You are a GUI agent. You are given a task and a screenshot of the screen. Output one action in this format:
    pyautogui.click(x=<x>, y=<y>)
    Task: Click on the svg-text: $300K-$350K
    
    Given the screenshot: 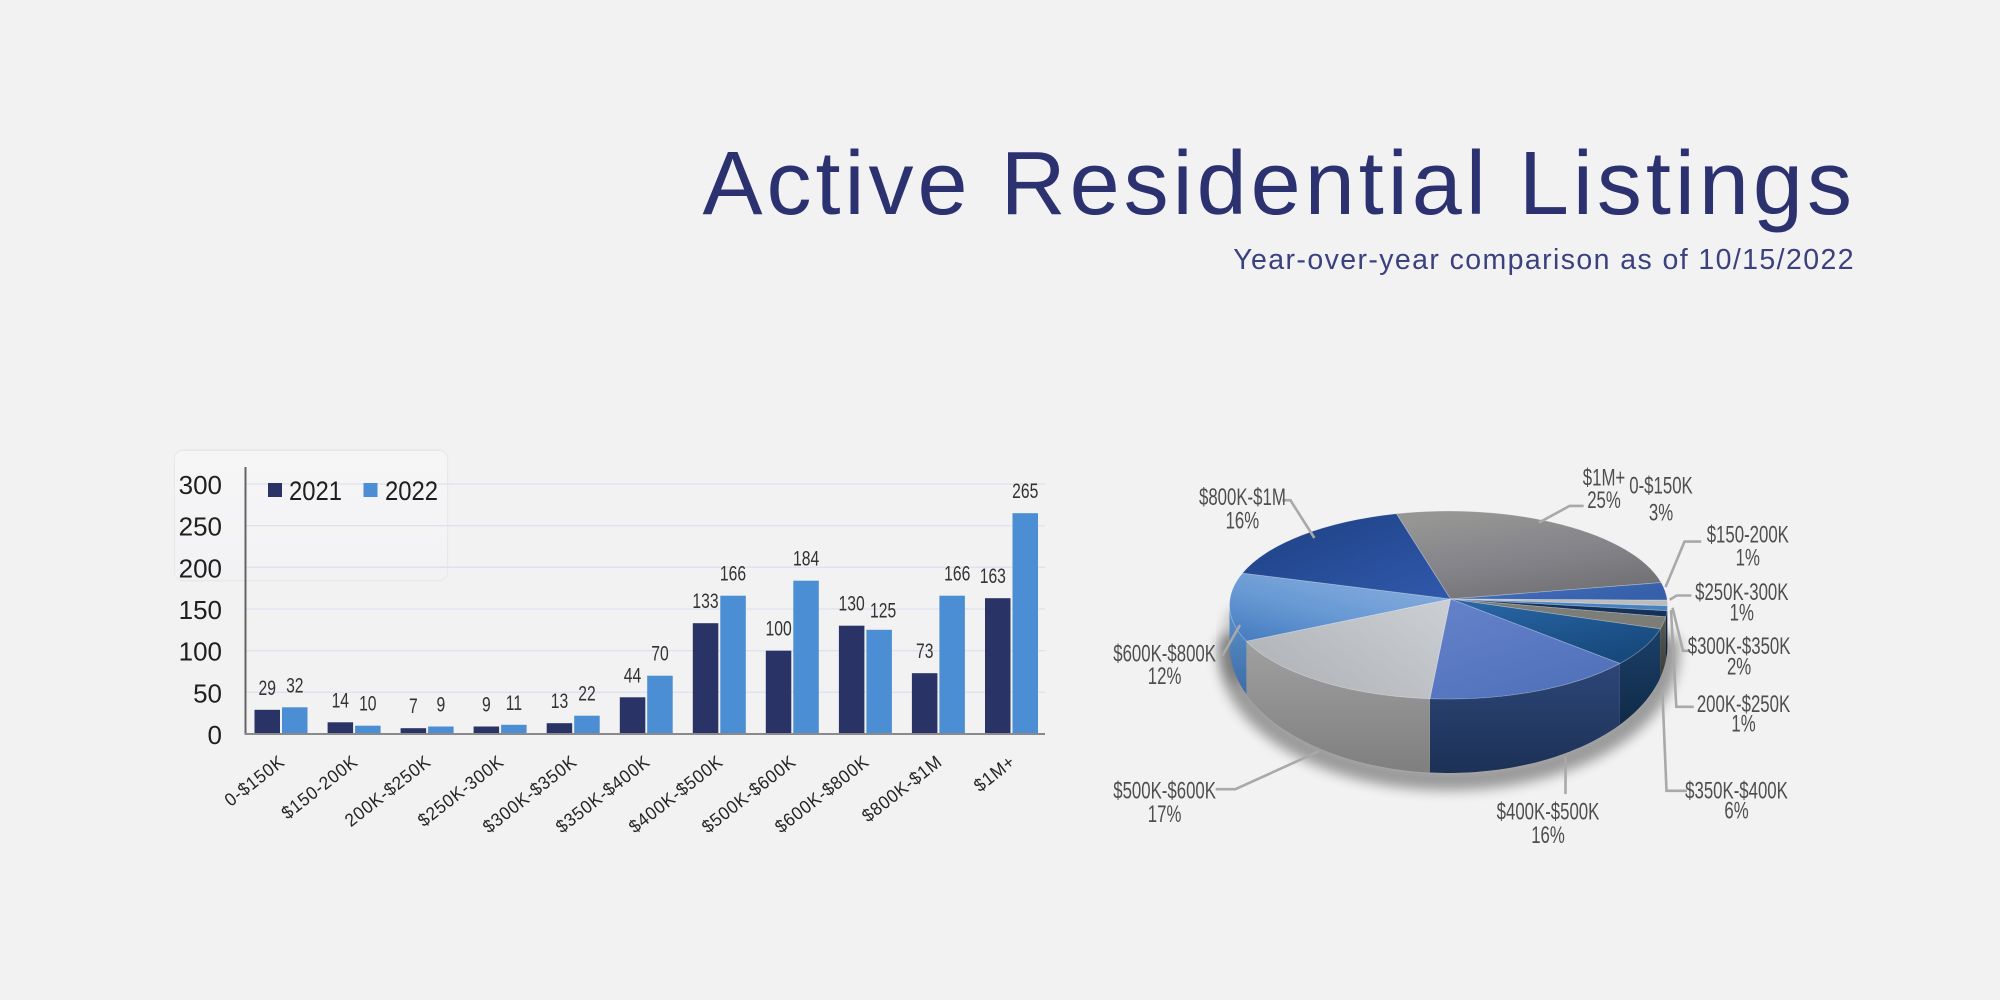 What is the action you would take?
    pyautogui.click(x=1739, y=646)
    